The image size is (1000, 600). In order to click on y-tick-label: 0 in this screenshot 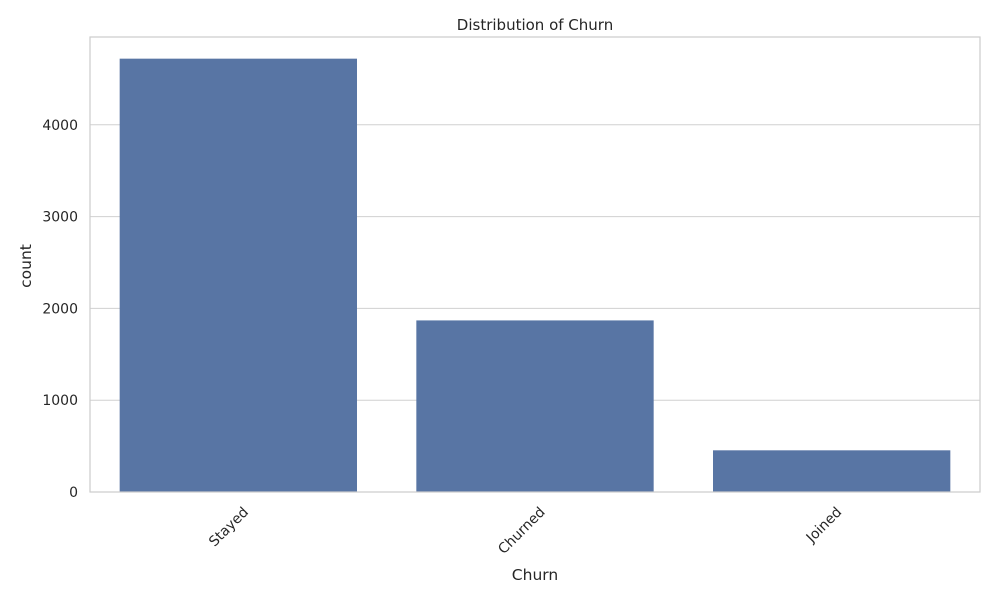, I will do `click(73, 493)`.